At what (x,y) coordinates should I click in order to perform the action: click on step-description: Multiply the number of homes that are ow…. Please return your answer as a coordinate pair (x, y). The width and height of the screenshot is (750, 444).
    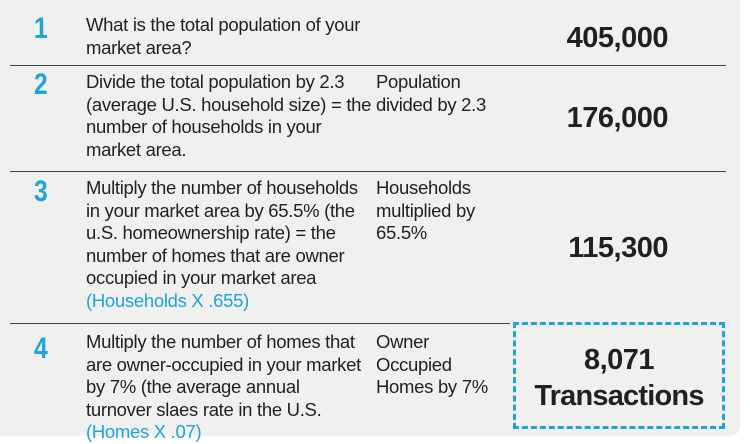
    Looking at the image, I should click on (226, 387).